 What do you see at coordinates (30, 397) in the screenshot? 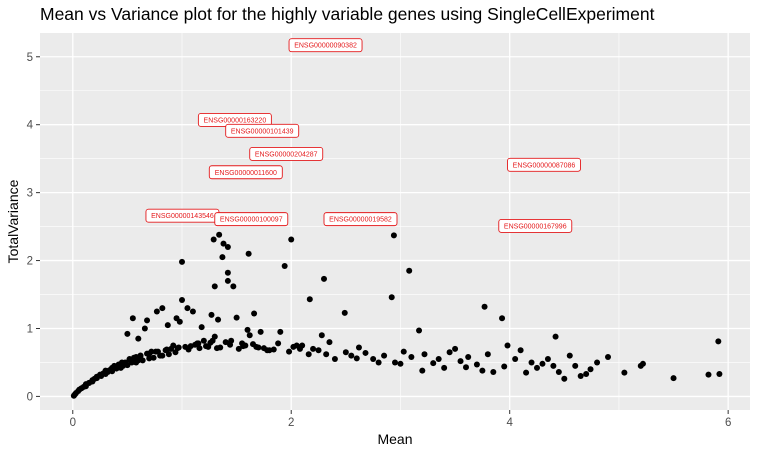
I see `tick-label-y: 0` at bounding box center [30, 397].